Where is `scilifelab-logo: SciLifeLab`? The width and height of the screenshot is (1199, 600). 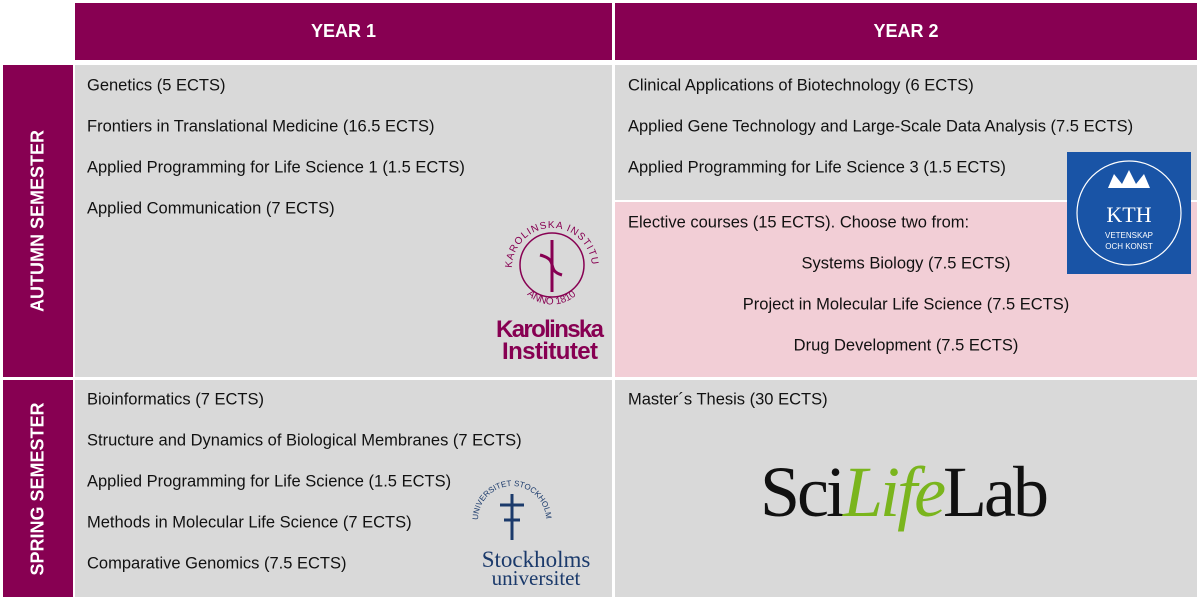
scilifelab-logo: SciLifeLab is located at coordinates (903, 492).